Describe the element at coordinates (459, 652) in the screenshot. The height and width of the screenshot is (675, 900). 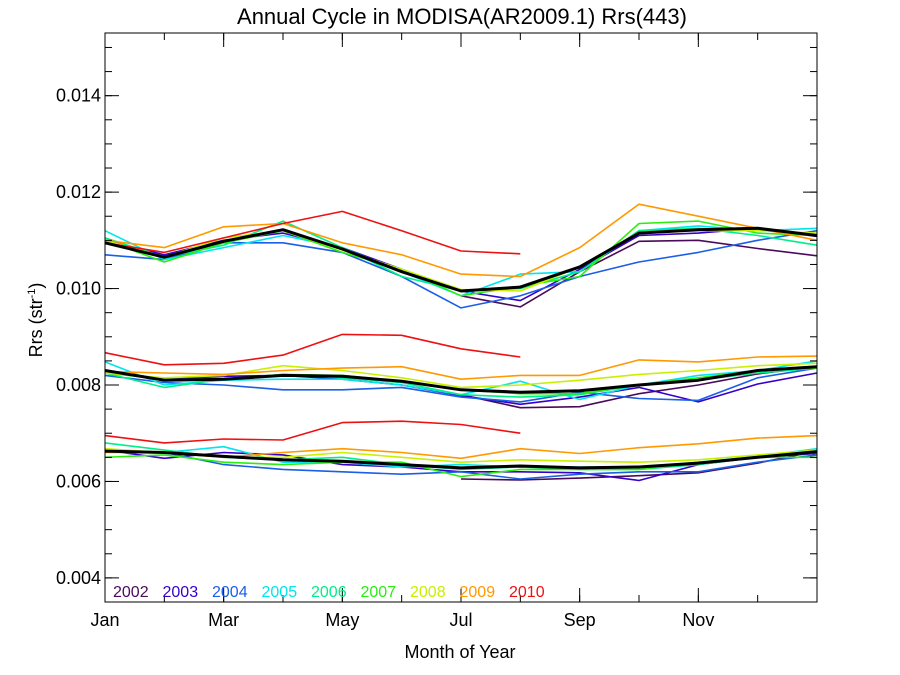
I see `x-axis-label: Month of Year` at that location.